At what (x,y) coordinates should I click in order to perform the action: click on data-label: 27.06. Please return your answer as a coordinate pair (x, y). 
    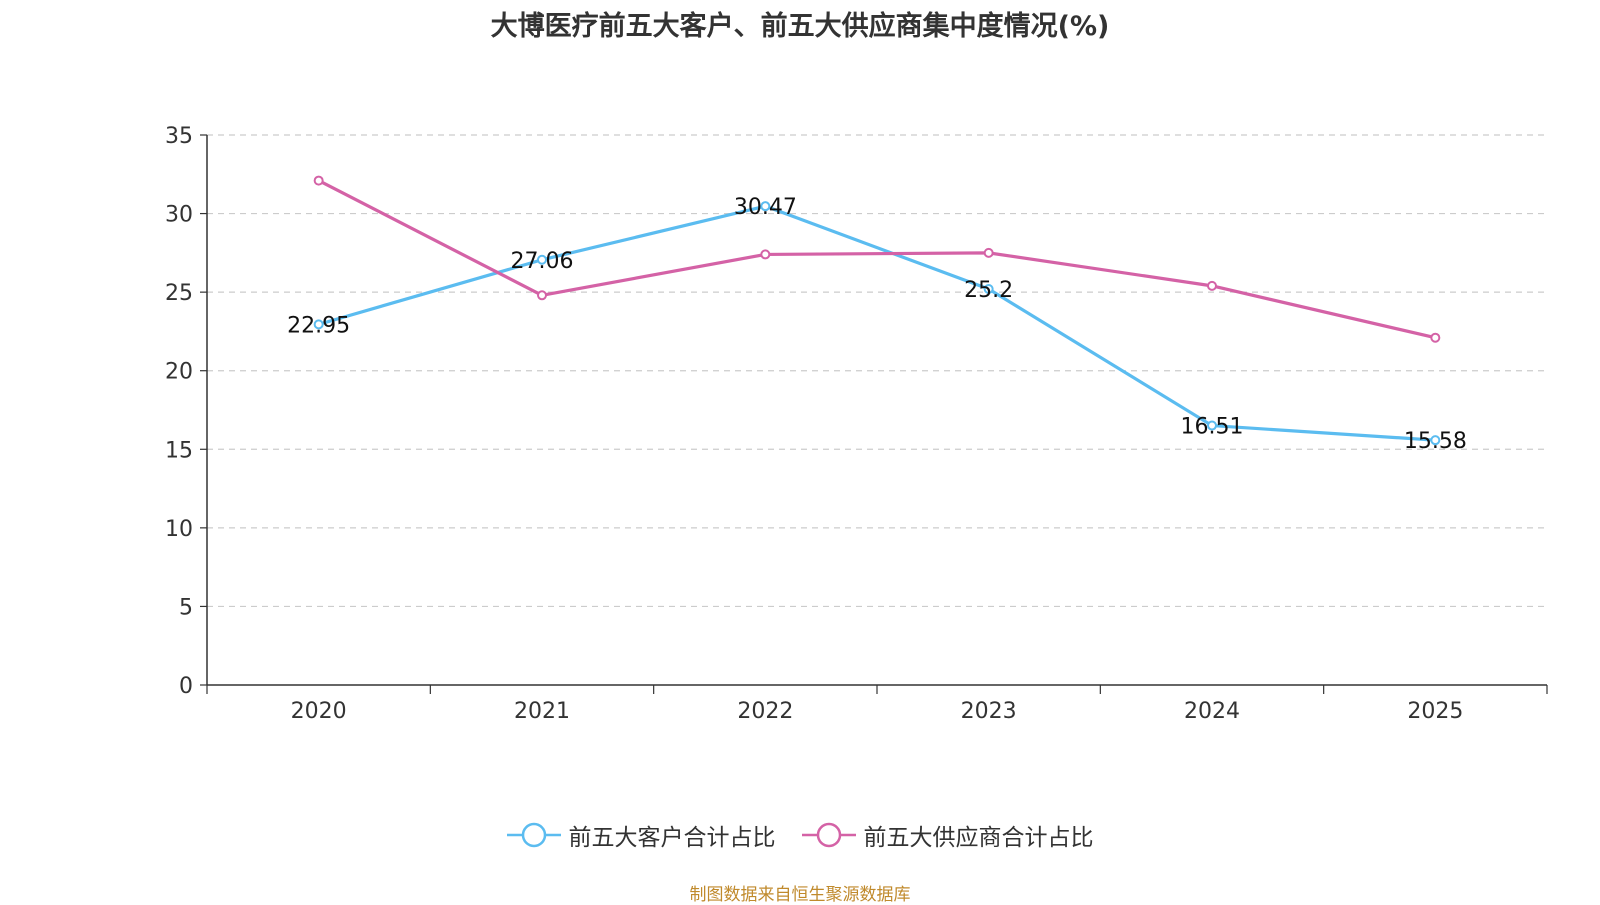
    Looking at the image, I should click on (542, 261).